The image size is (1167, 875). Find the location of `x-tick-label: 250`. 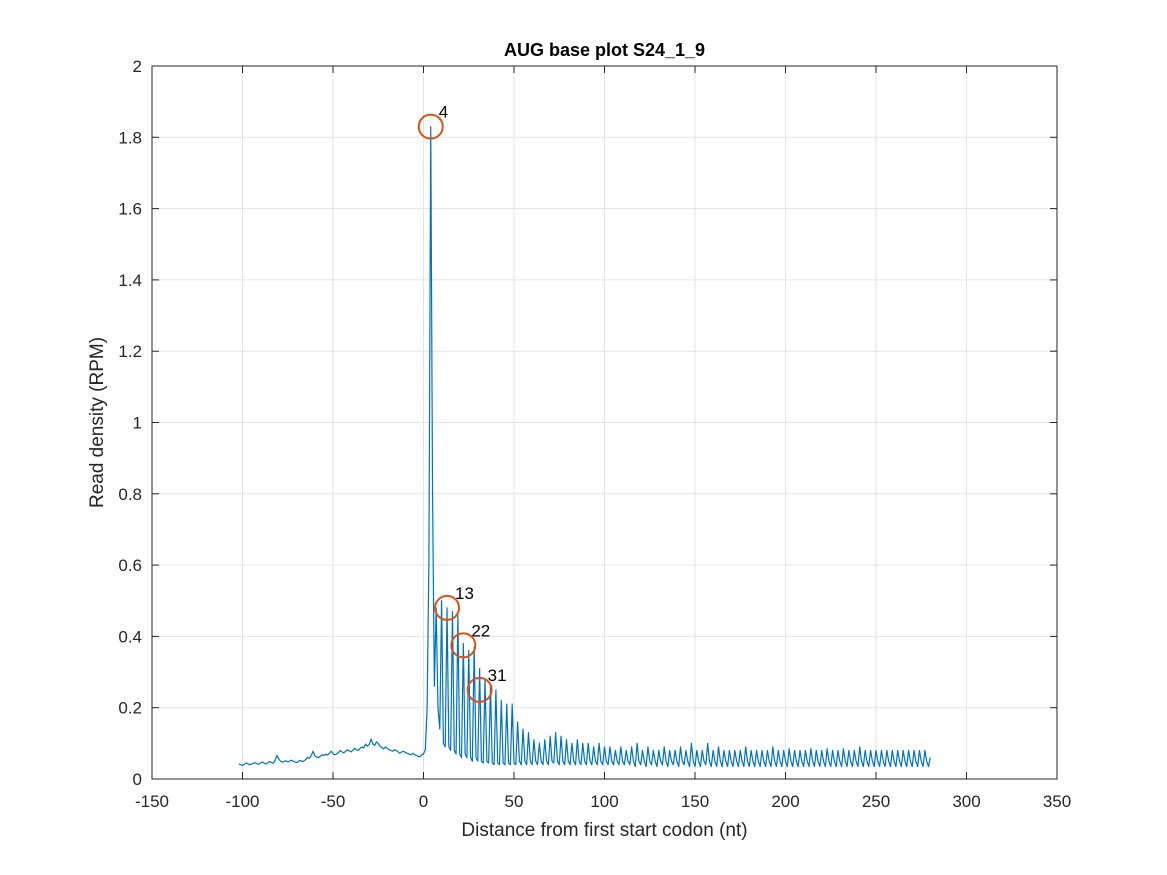

x-tick-label: 250 is located at coordinates (876, 801).